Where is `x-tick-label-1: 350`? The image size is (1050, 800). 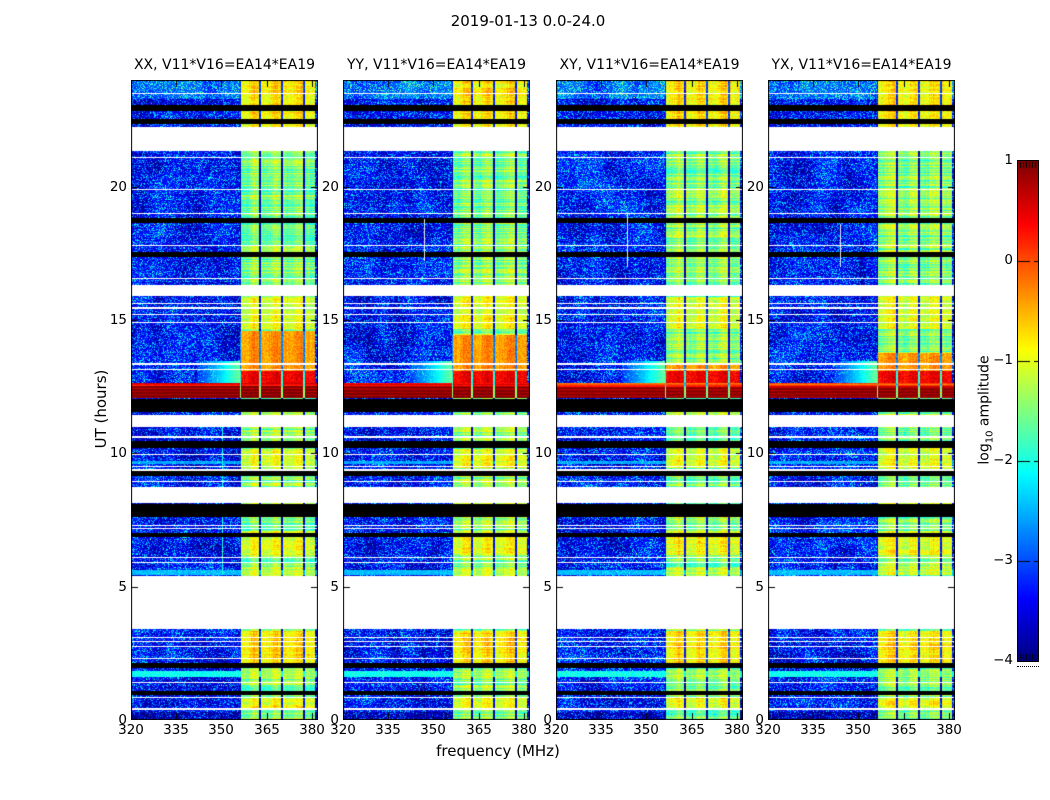
x-tick-label-1: 350 is located at coordinates (433, 730).